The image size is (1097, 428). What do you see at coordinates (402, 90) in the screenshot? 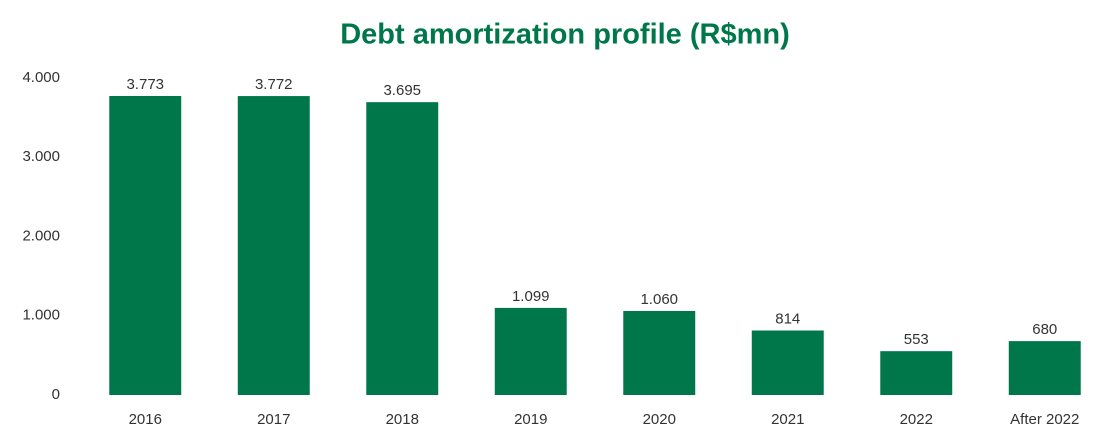
I see `value-label: 3.695` at bounding box center [402, 90].